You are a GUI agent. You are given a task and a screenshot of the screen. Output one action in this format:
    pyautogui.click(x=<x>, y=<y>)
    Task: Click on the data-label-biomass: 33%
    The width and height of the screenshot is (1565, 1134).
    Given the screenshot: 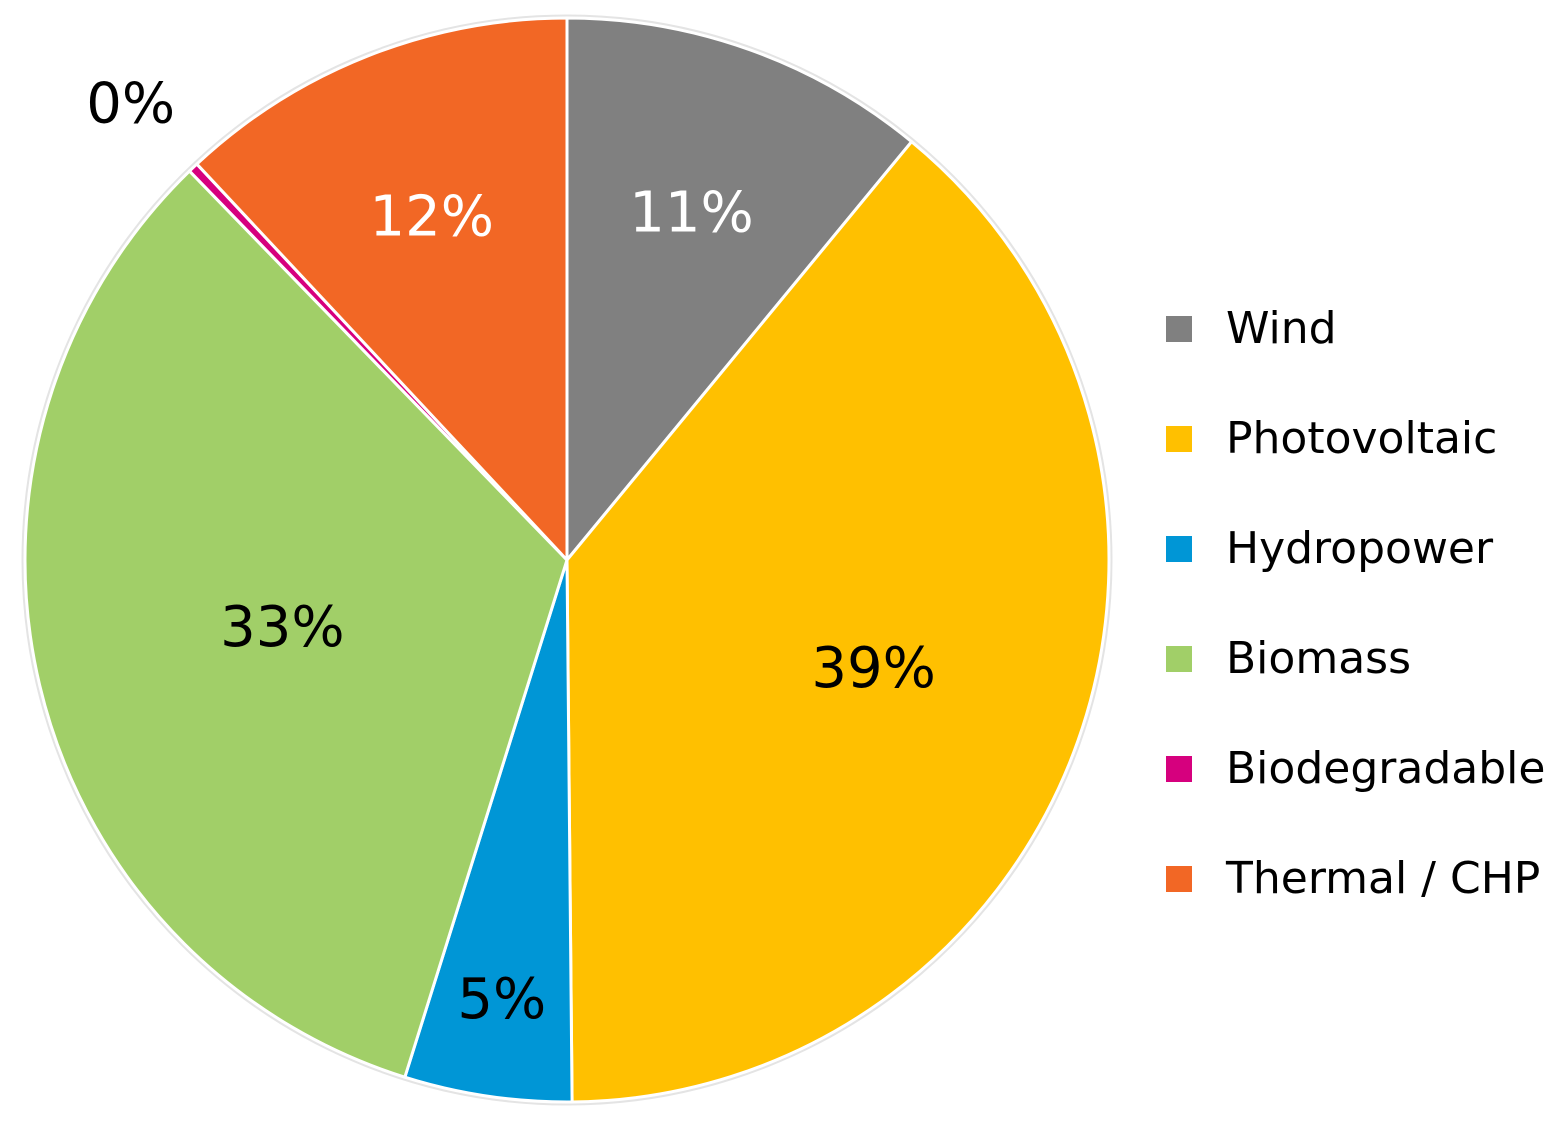 What is the action you would take?
    pyautogui.click(x=282, y=627)
    